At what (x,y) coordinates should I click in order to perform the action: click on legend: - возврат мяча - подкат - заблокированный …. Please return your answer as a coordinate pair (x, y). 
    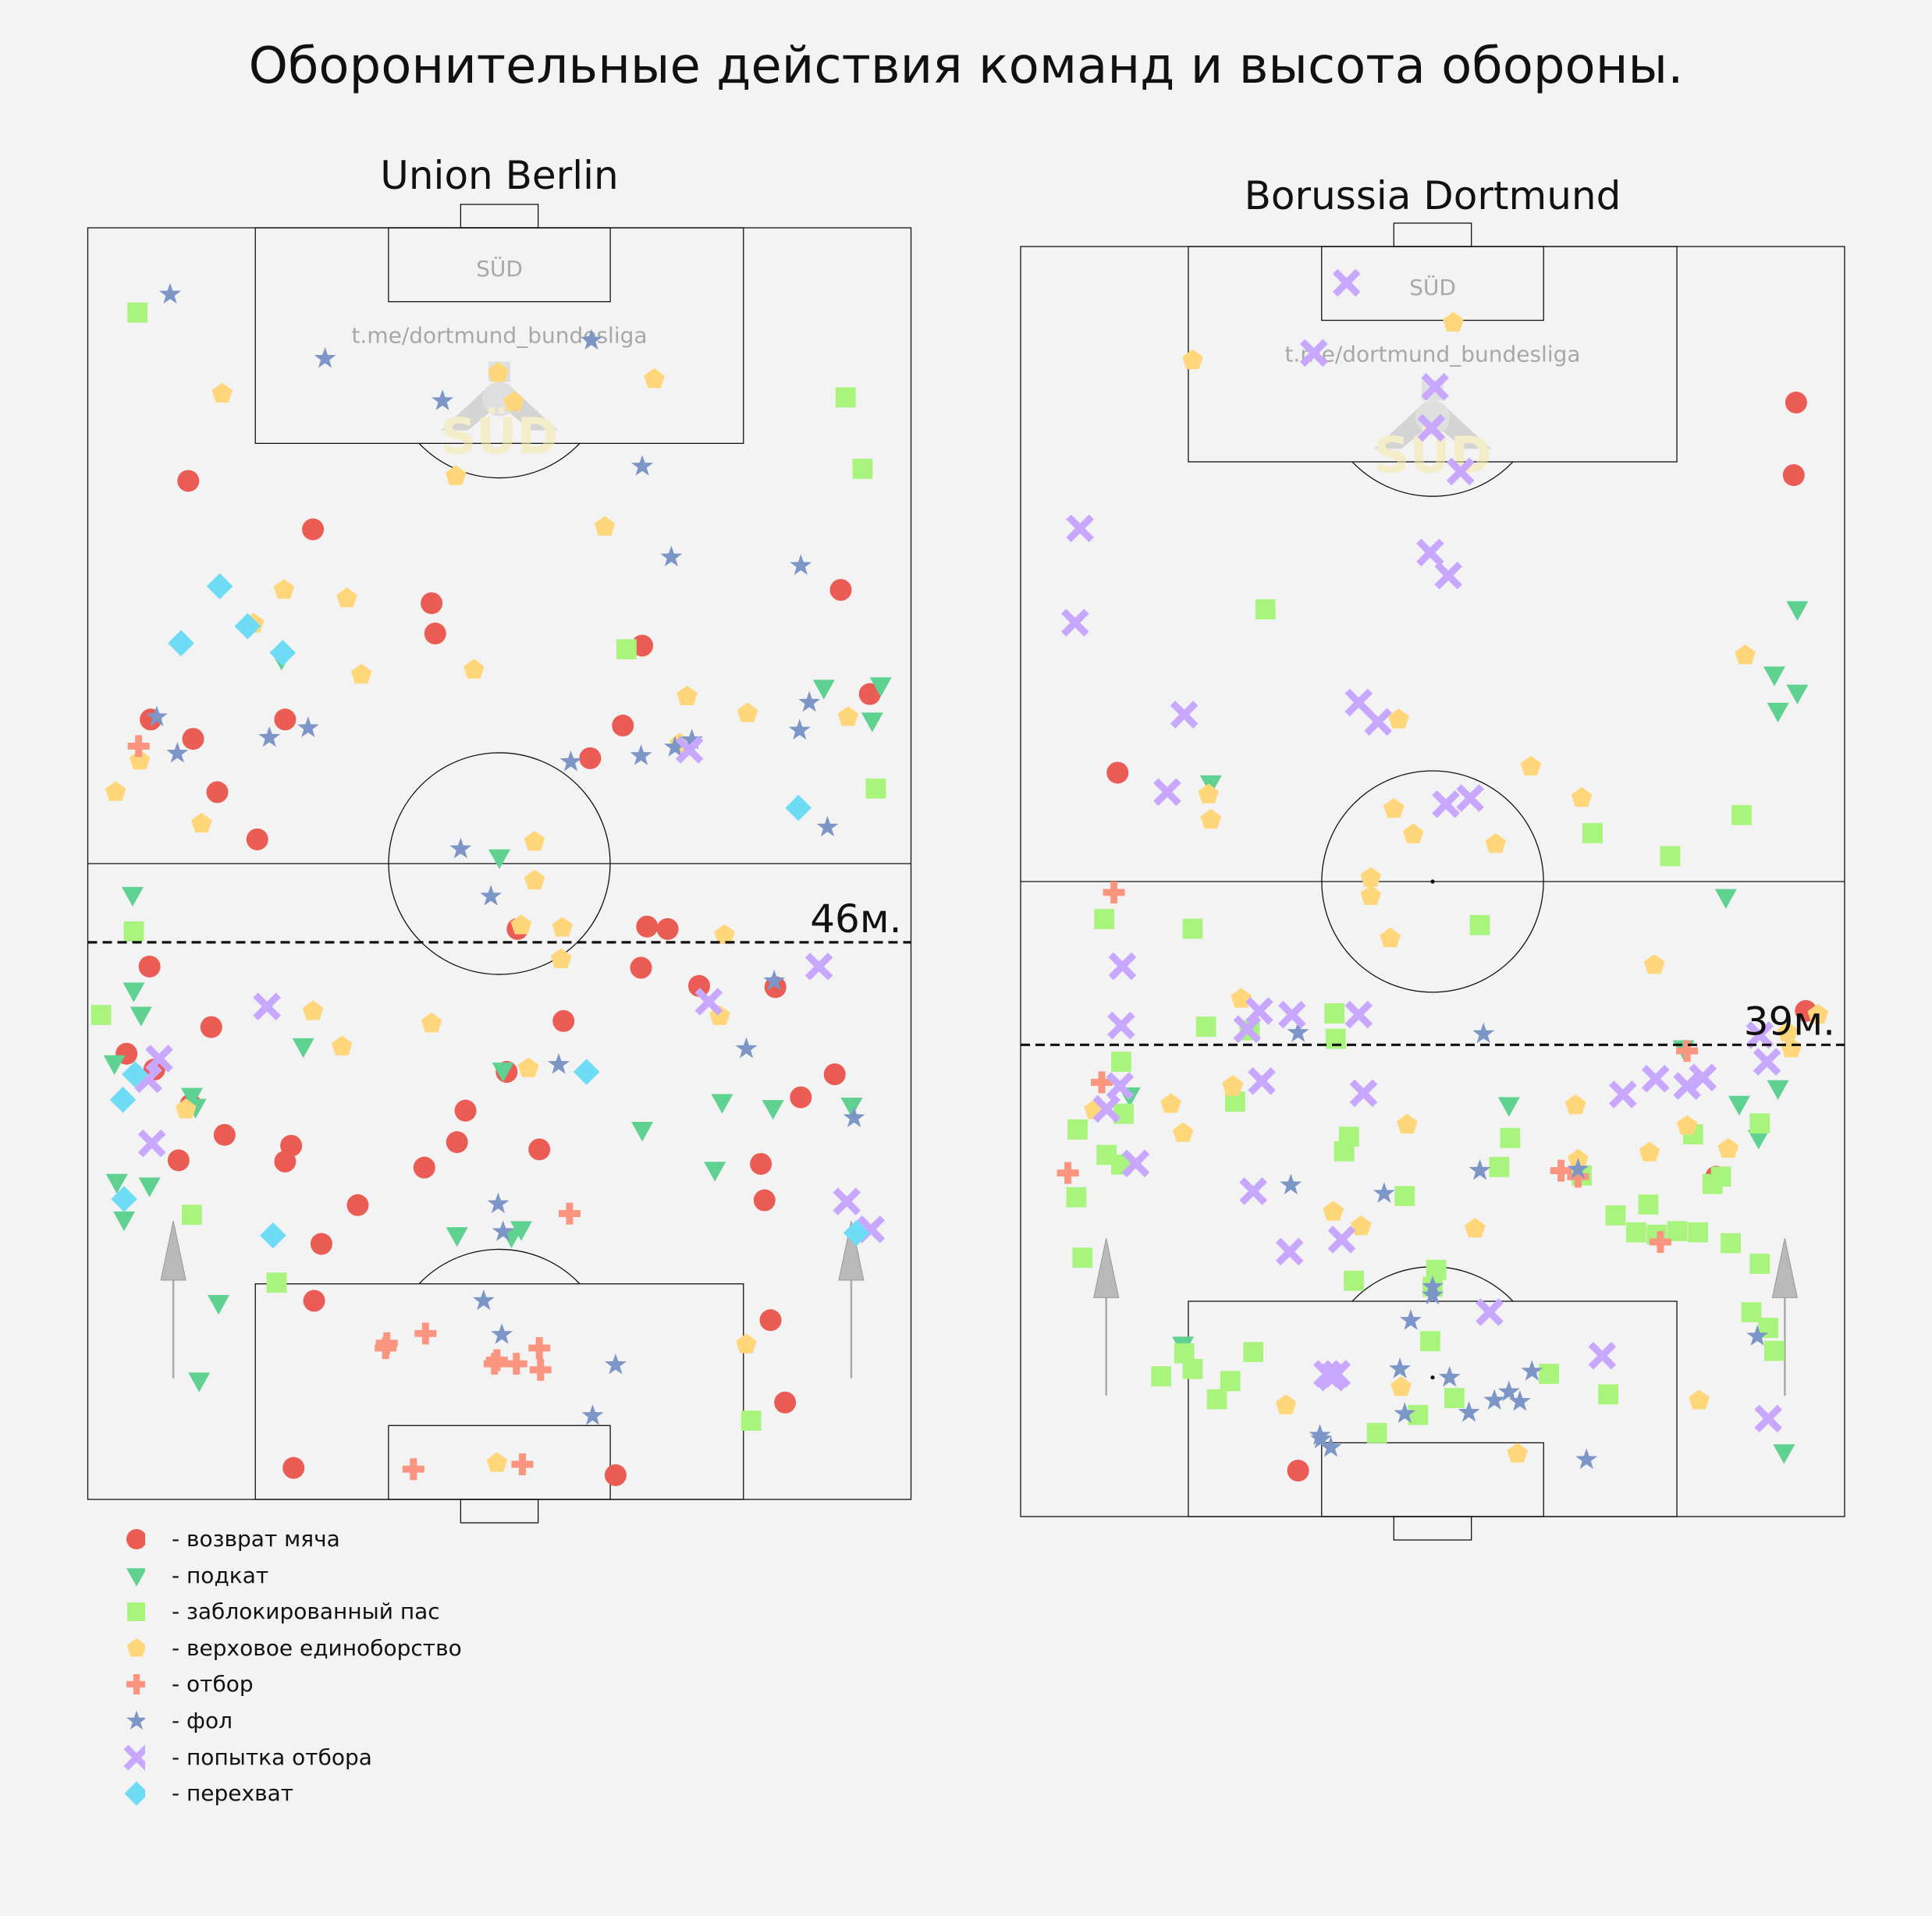
    Looking at the image, I should click on (390, 1666).